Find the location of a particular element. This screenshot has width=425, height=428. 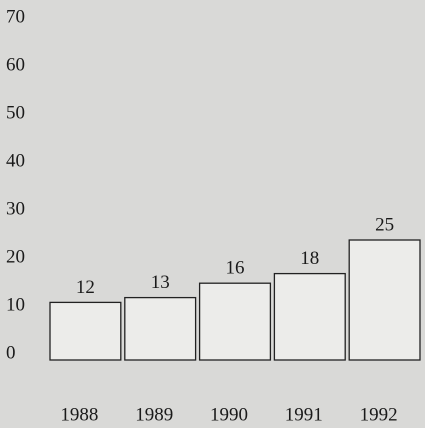

x-tick-label: 1989 is located at coordinates (154, 414).